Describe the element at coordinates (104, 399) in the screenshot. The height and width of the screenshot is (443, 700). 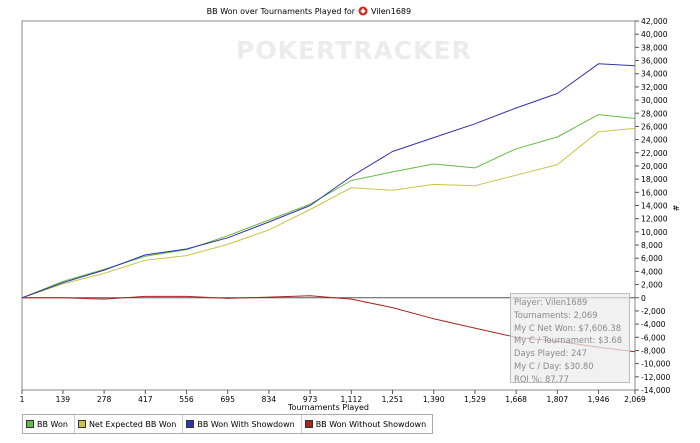
I see `x-tick-label: 278` at that location.